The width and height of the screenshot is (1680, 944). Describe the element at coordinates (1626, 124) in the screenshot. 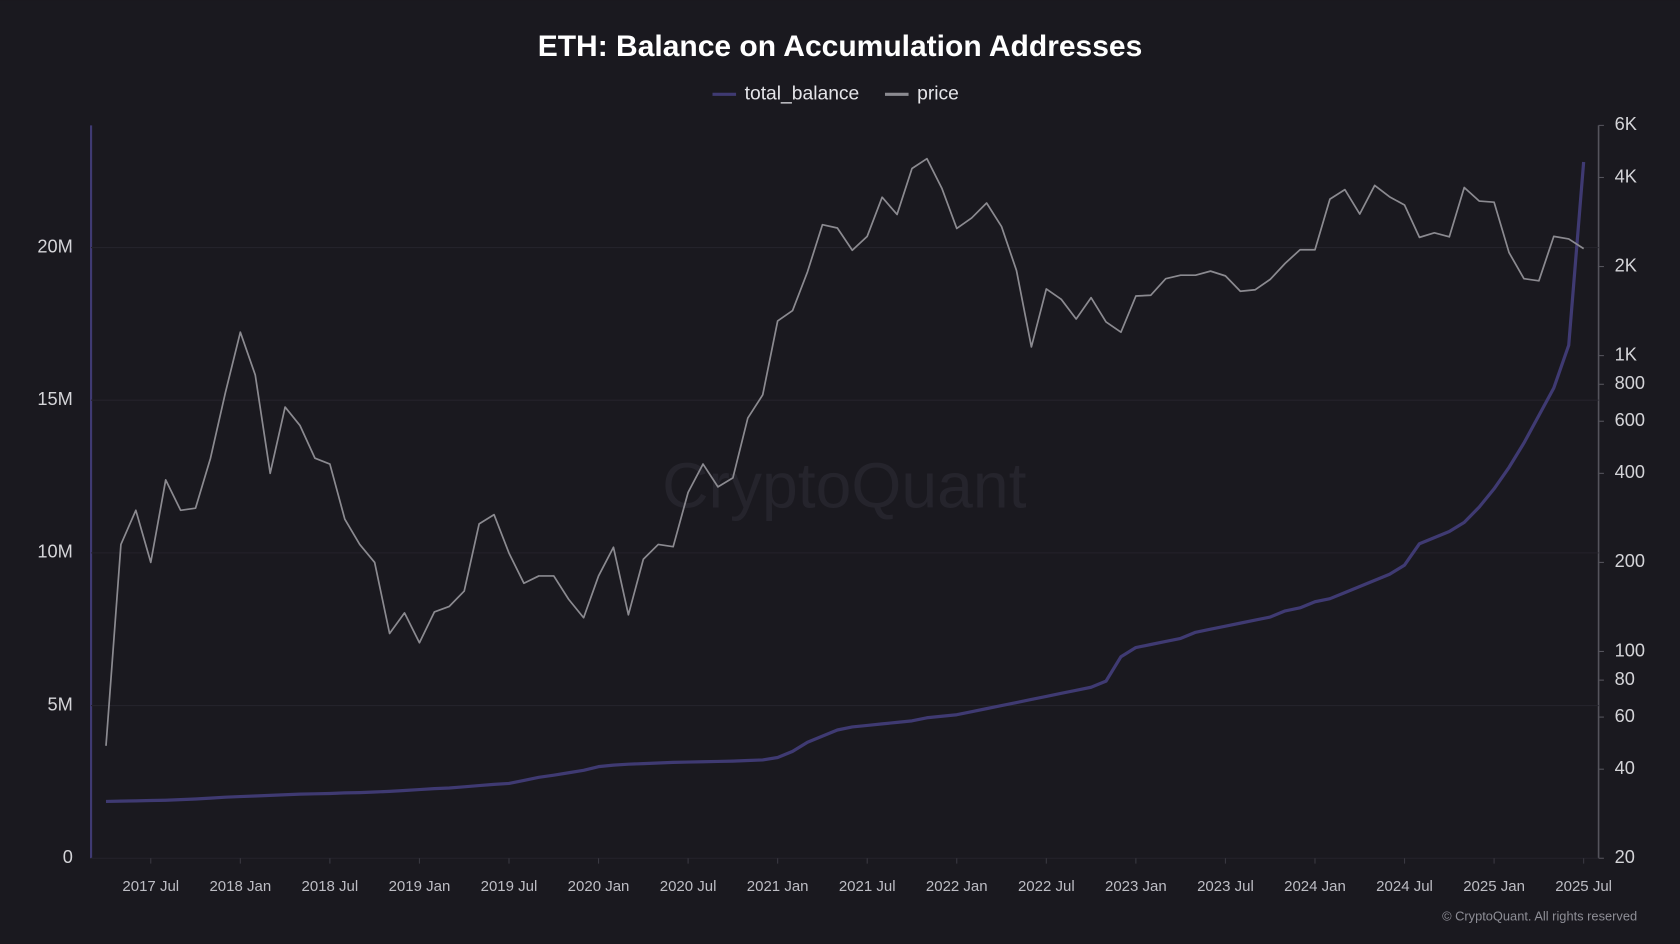

I see `y2-tick-label: 6K` at that location.